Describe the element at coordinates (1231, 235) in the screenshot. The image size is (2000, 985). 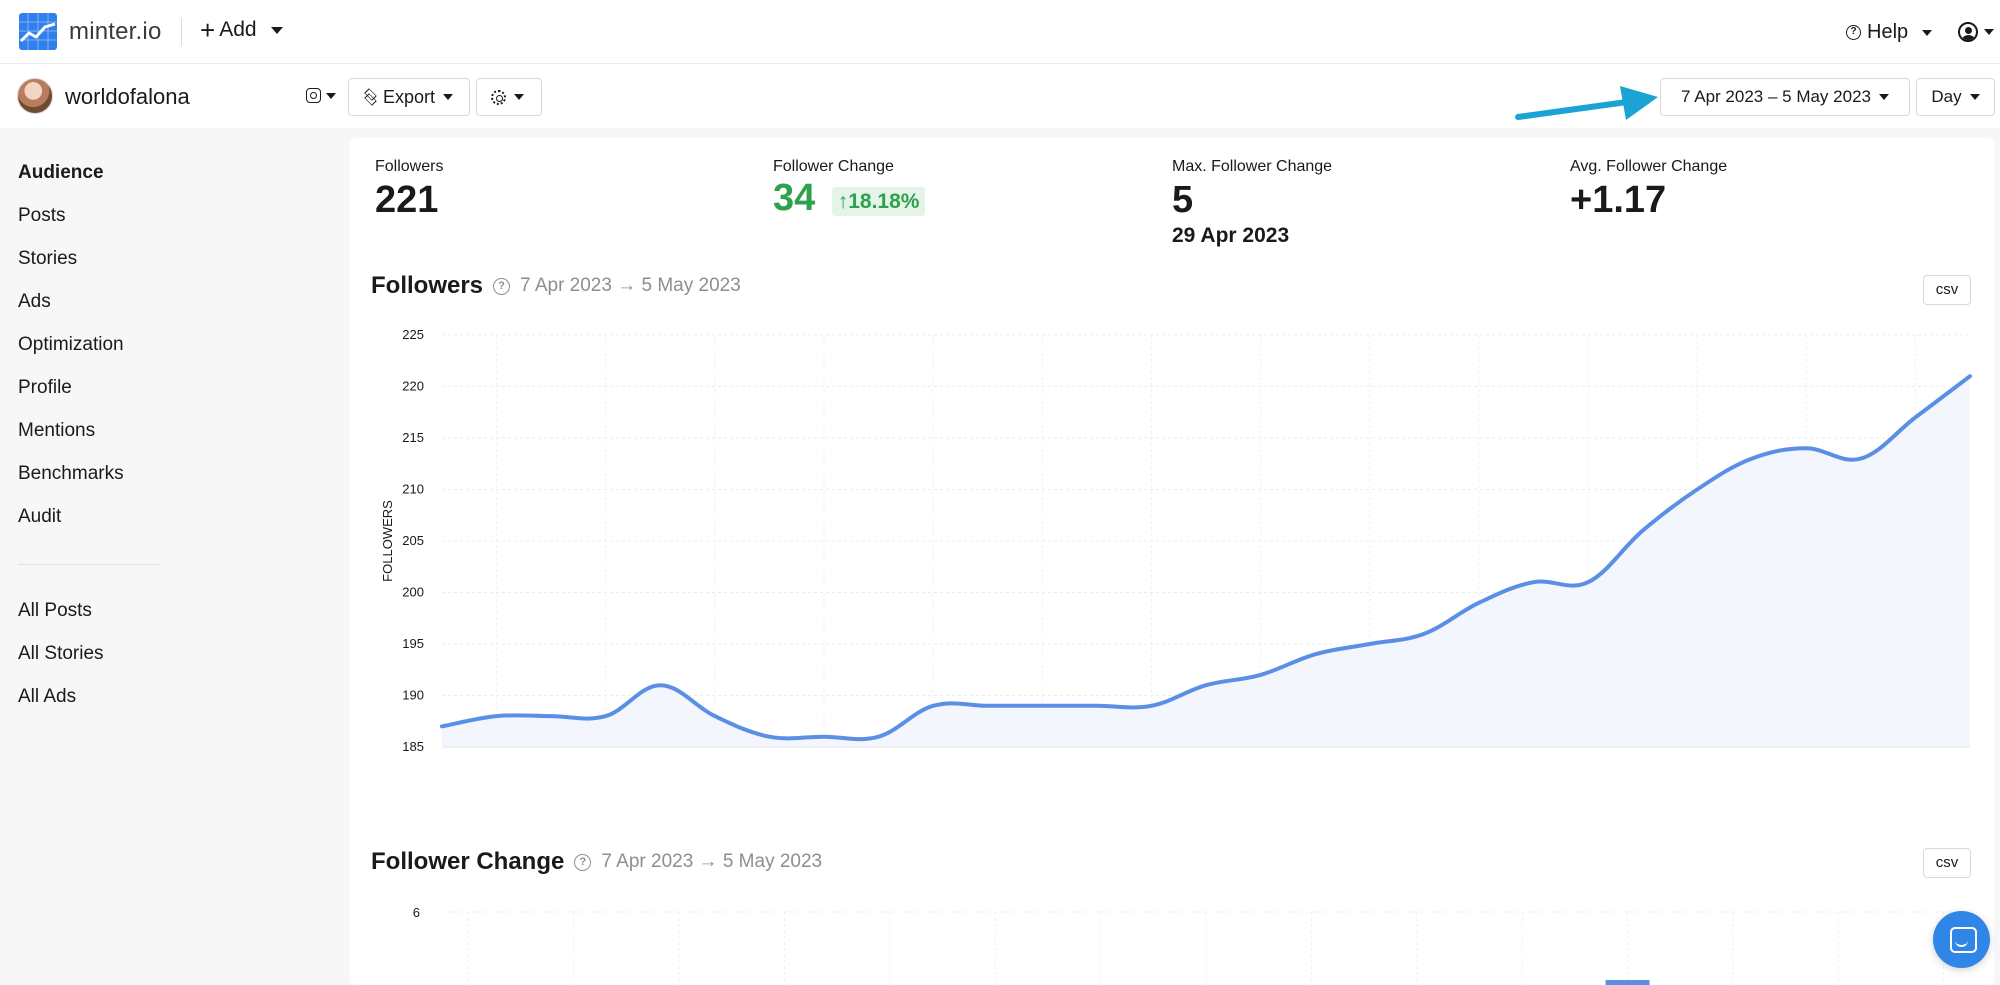
I see `stat-date: 29 Apr 2023` at that location.